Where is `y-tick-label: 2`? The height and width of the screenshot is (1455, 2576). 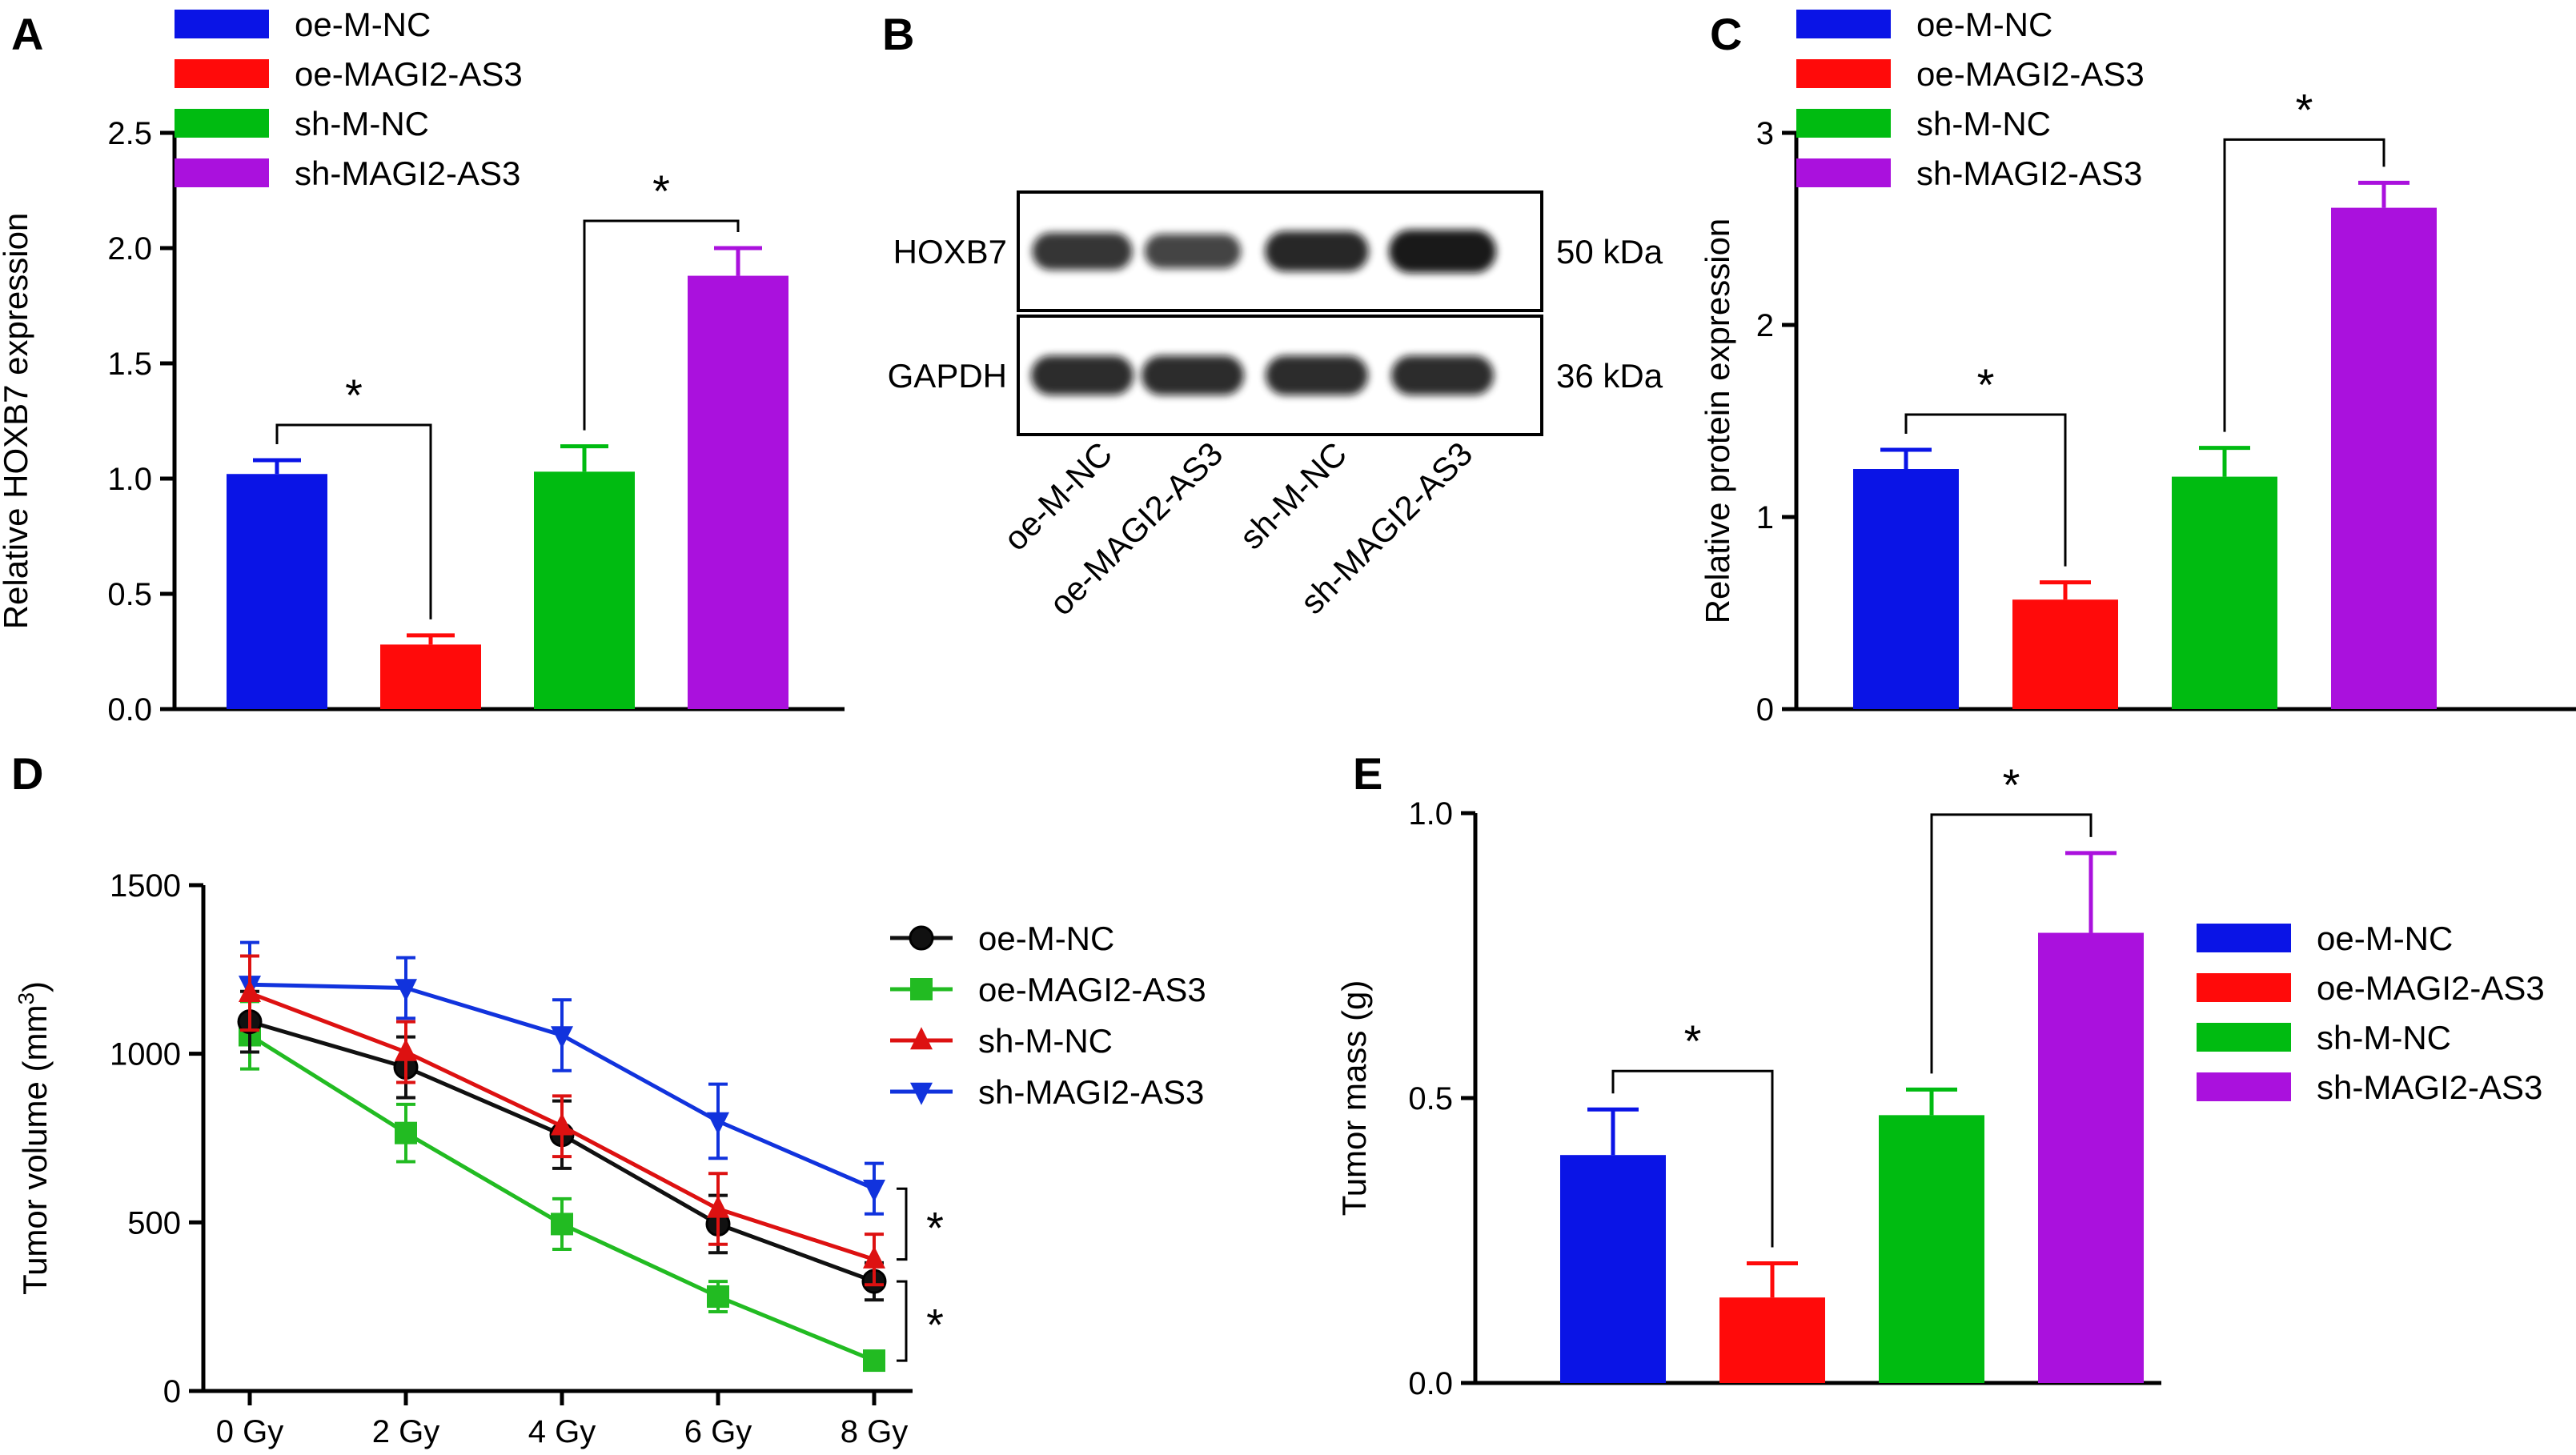 y-tick-label: 2 is located at coordinates (1765, 325).